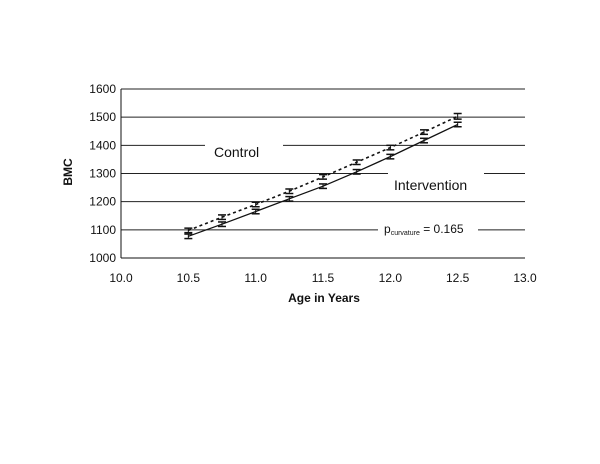 The height and width of the screenshot is (464, 600). Describe the element at coordinates (391, 278) in the screenshot. I see `x-tick-label: 12.0` at that location.